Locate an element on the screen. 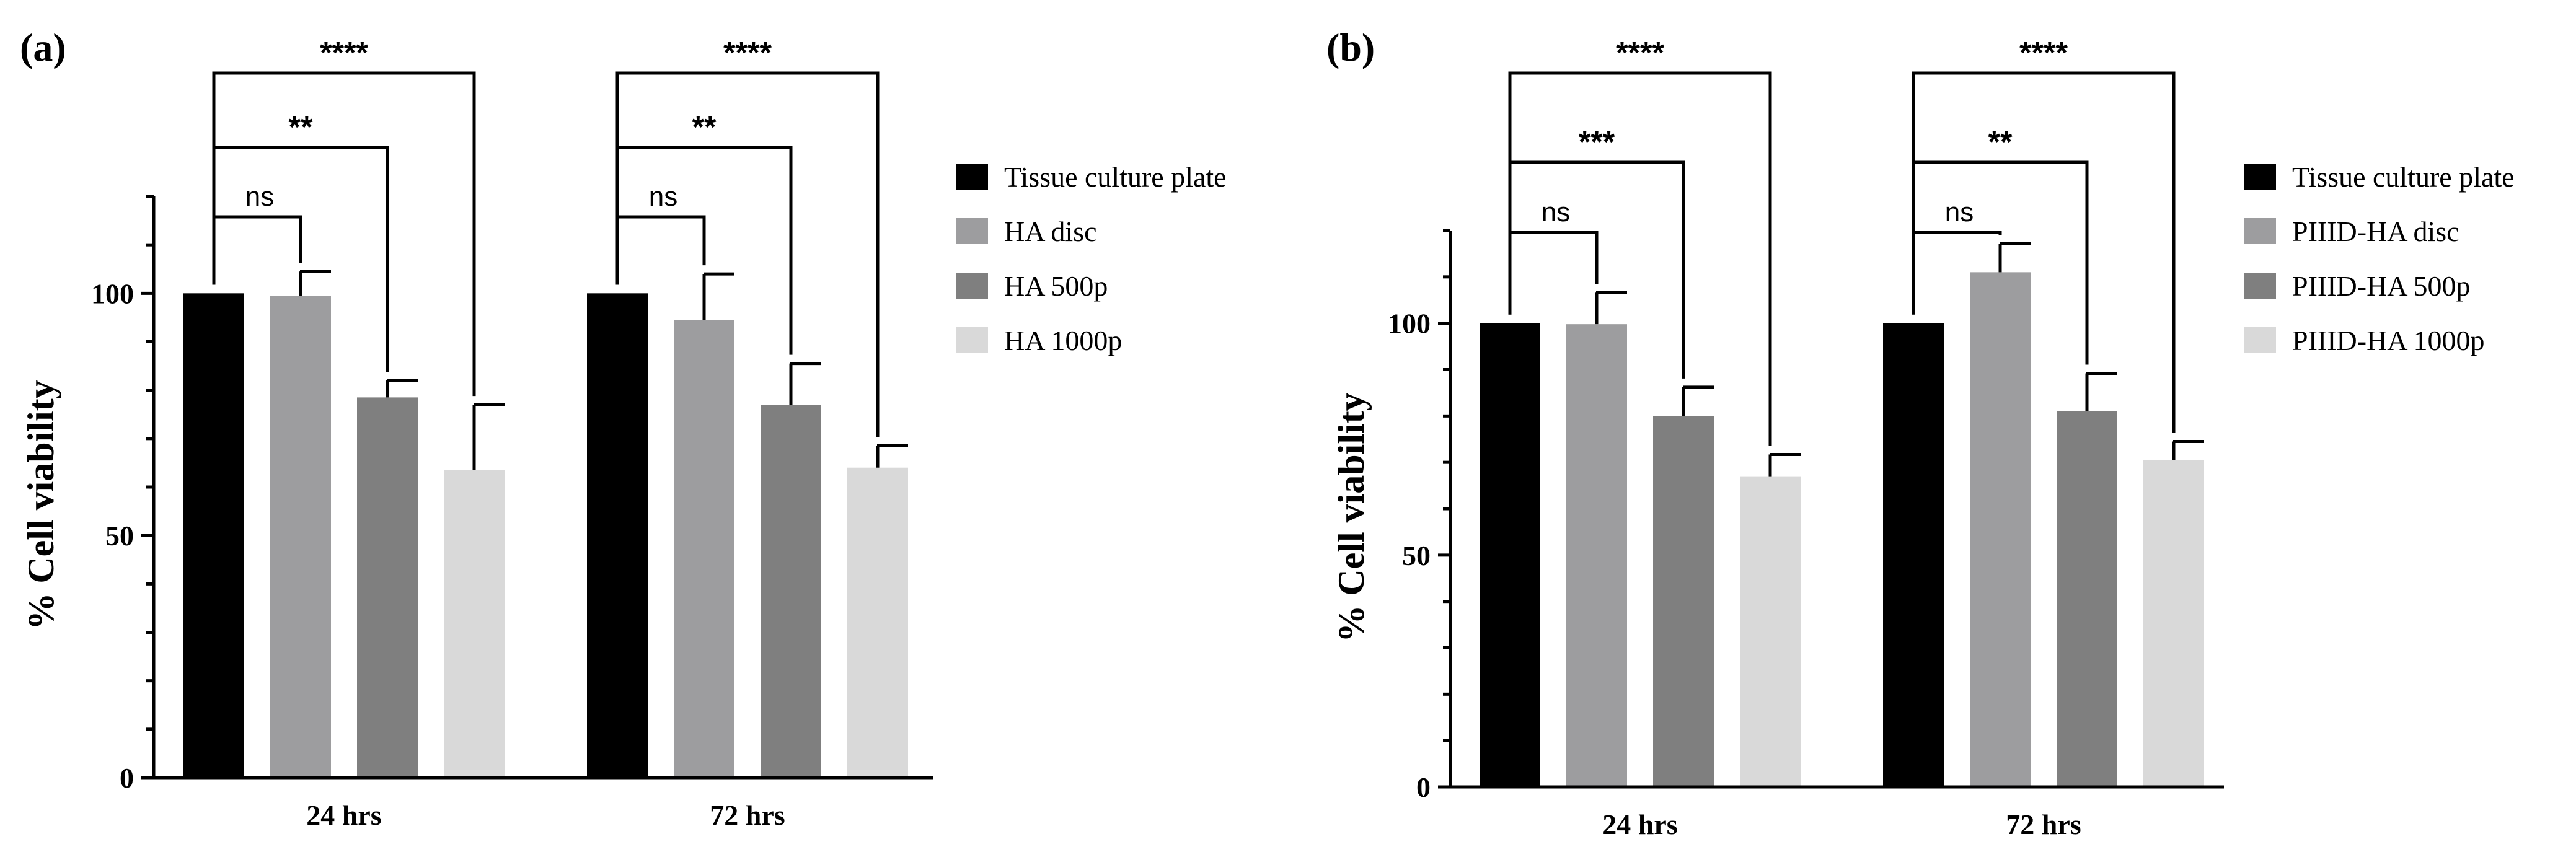 This screenshot has height=852, width=2576. panel-a-label: (a) is located at coordinates (43, 47).